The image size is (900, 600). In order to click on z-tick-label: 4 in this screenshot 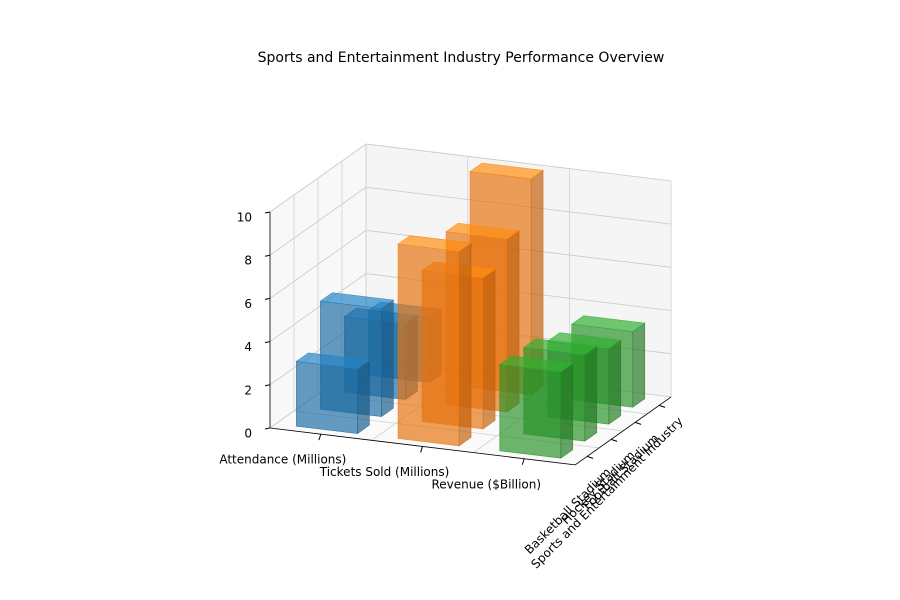, I will do `click(248, 347)`.